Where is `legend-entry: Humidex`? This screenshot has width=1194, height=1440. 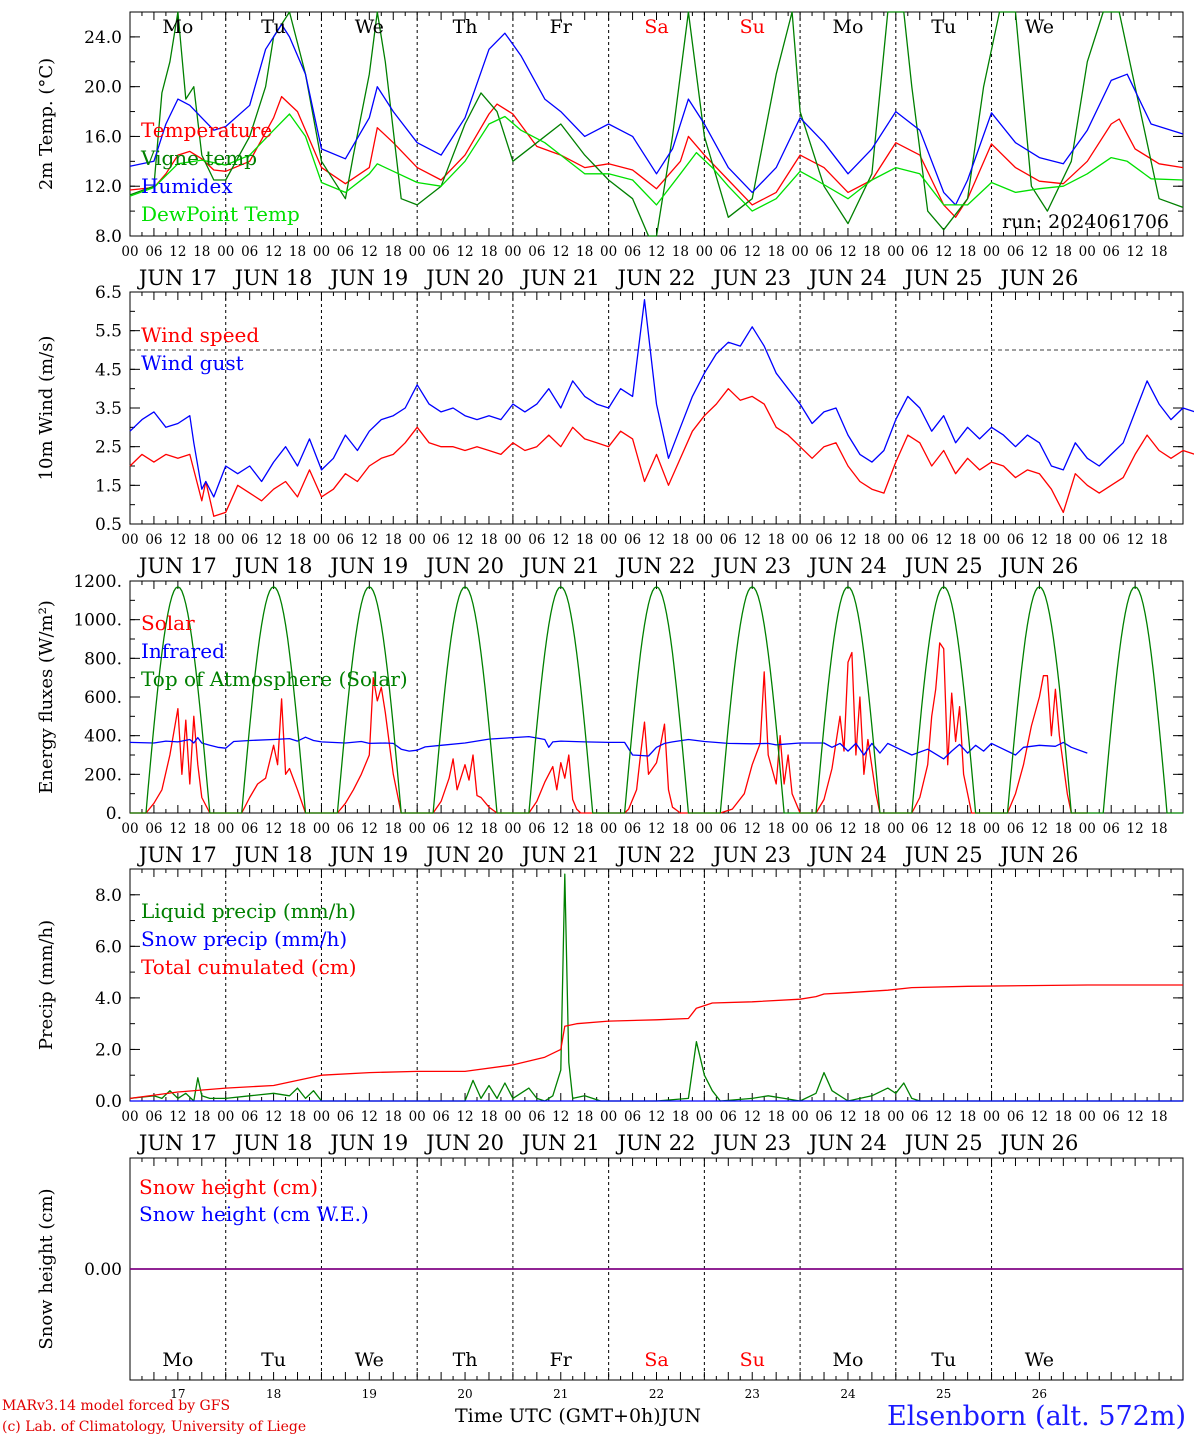
legend-entry: Humidex is located at coordinates (187, 186).